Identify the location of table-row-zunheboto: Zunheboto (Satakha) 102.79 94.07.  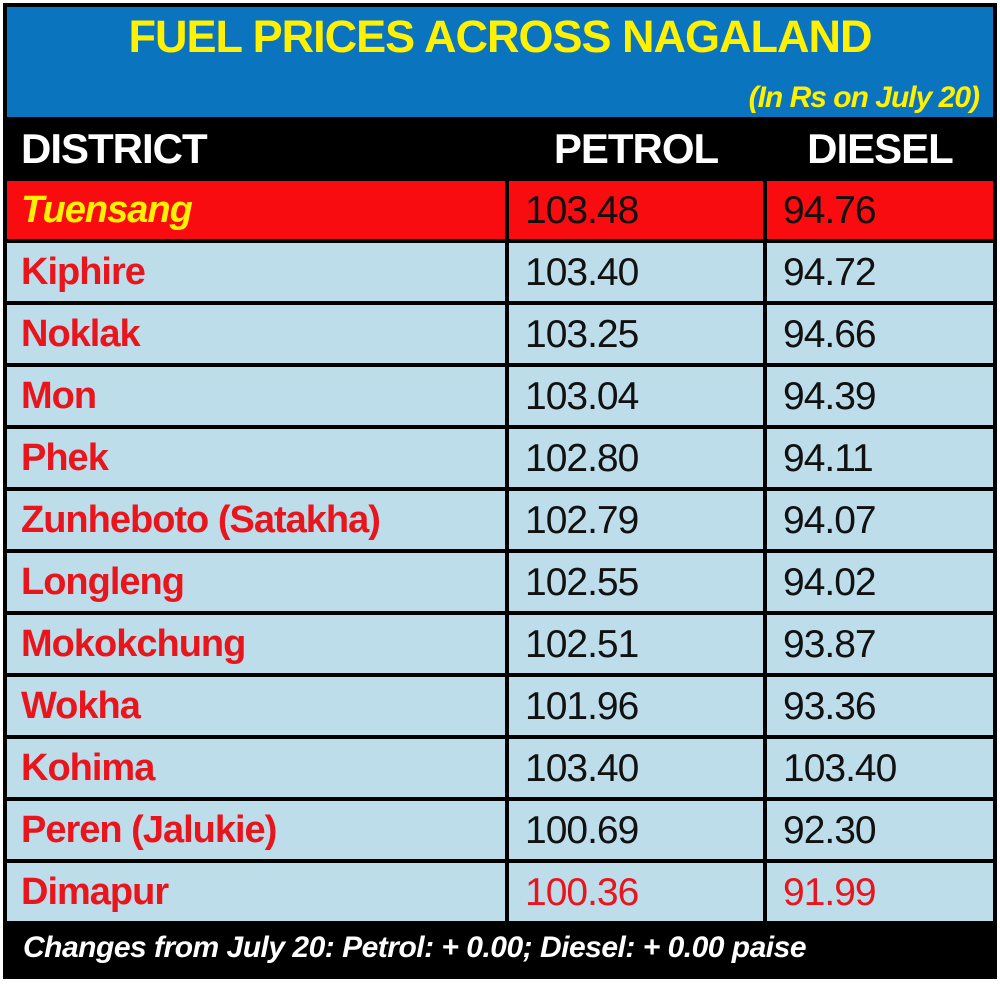
(500, 520).